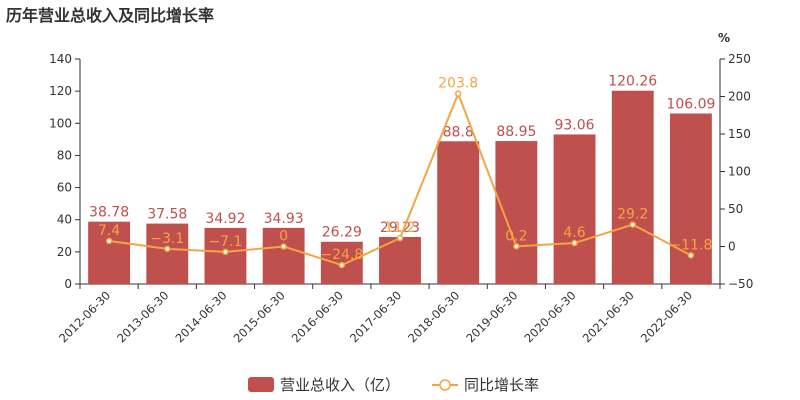 The height and width of the screenshot is (400, 800). I want to click on y-left-tick-label: 60, so click(64, 188).